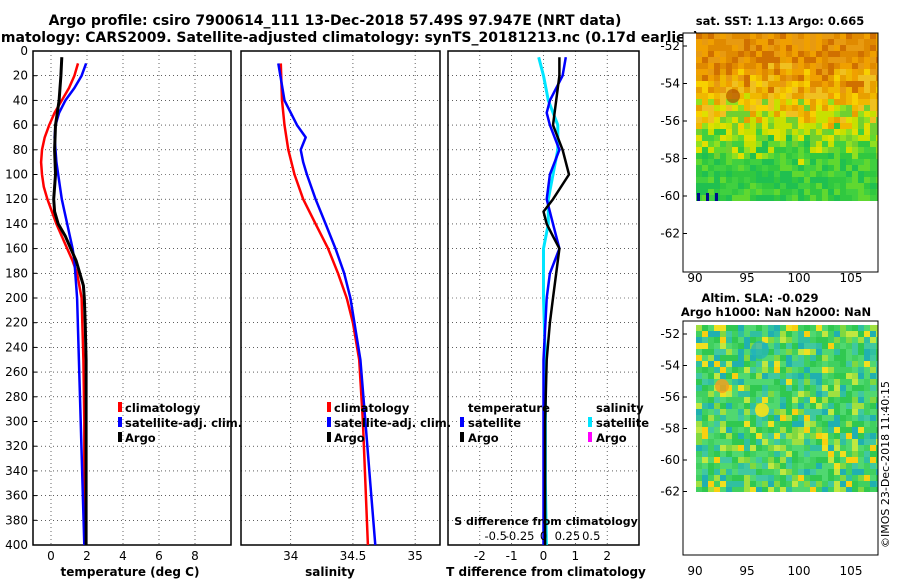 The width and height of the screenshot is (900, 584). I want to click on x-tick-label: 2, so click(87, 556).